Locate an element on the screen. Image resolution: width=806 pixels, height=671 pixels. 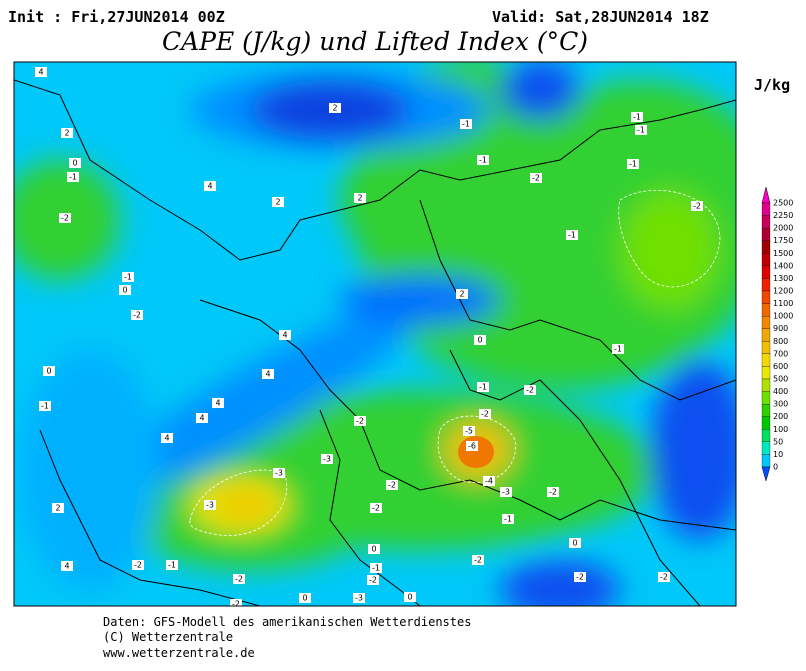
colorbar-label: 1000 is located at coordinates (783, 316).